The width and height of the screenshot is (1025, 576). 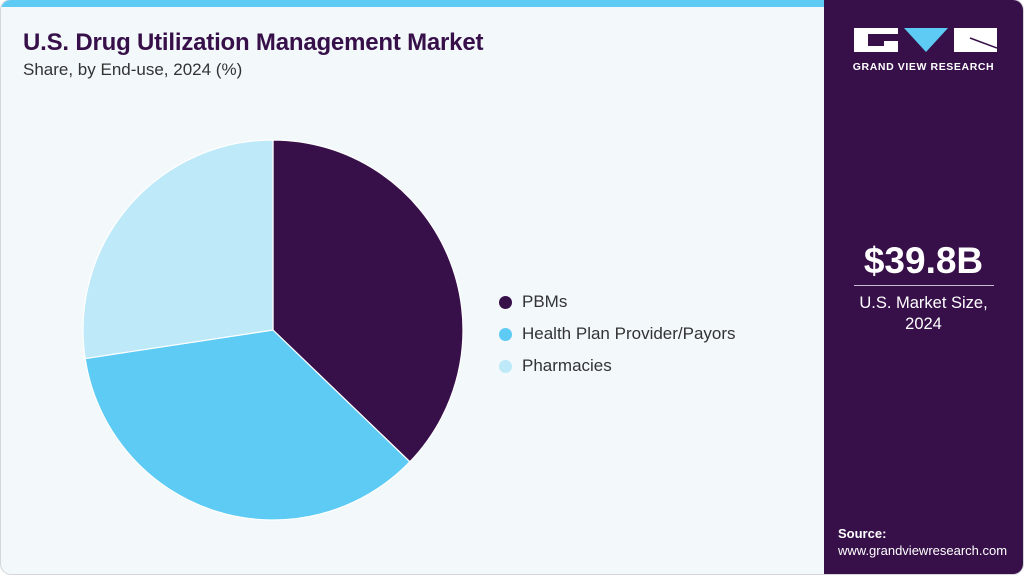 What do you see at coordinates (923, 260) in the screenshot?
I see `market-size-value: $39.8B` at bounding box center [923, 260].